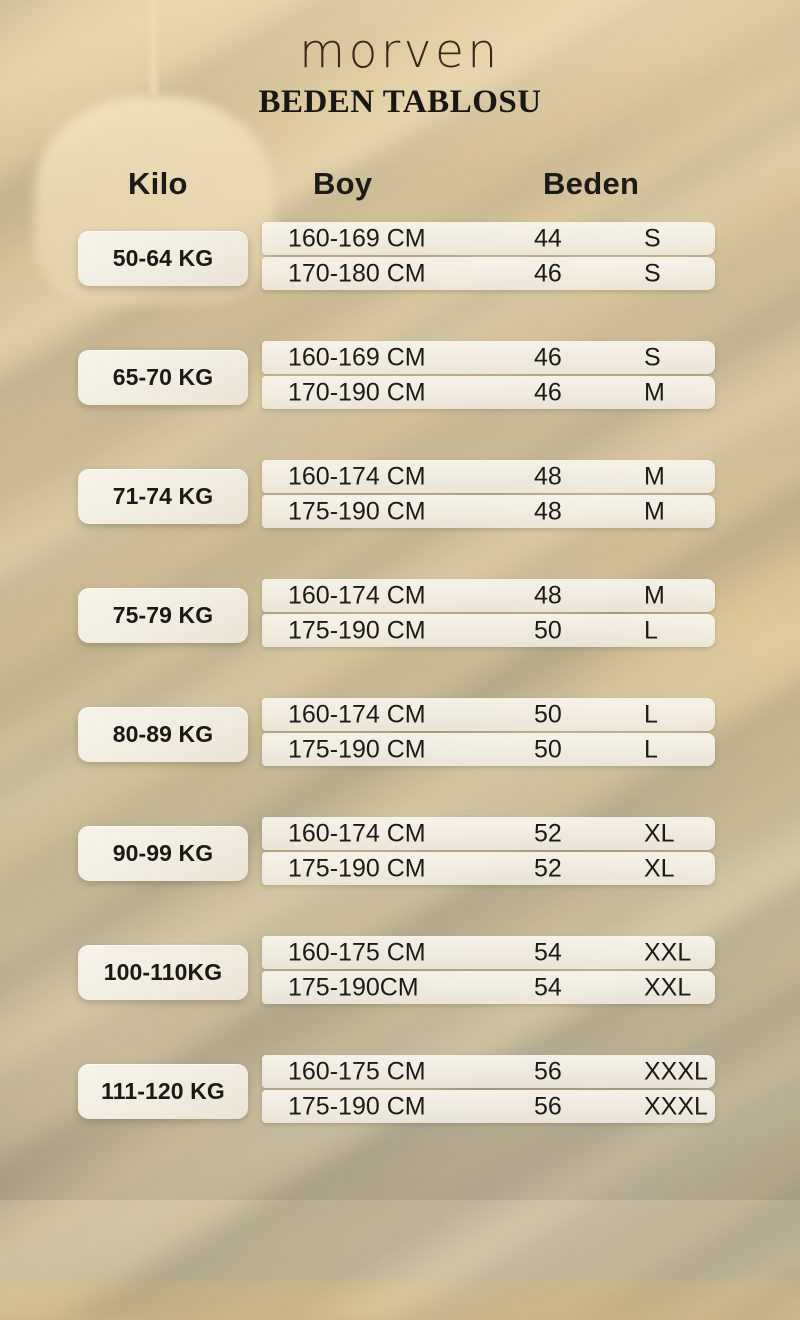 This screenshot has width=800, height=1320. Describe the element at coordinates (488, 1106) in the screenshot. I see `table-row: 175-190 CM 56 XXXL` at that location.